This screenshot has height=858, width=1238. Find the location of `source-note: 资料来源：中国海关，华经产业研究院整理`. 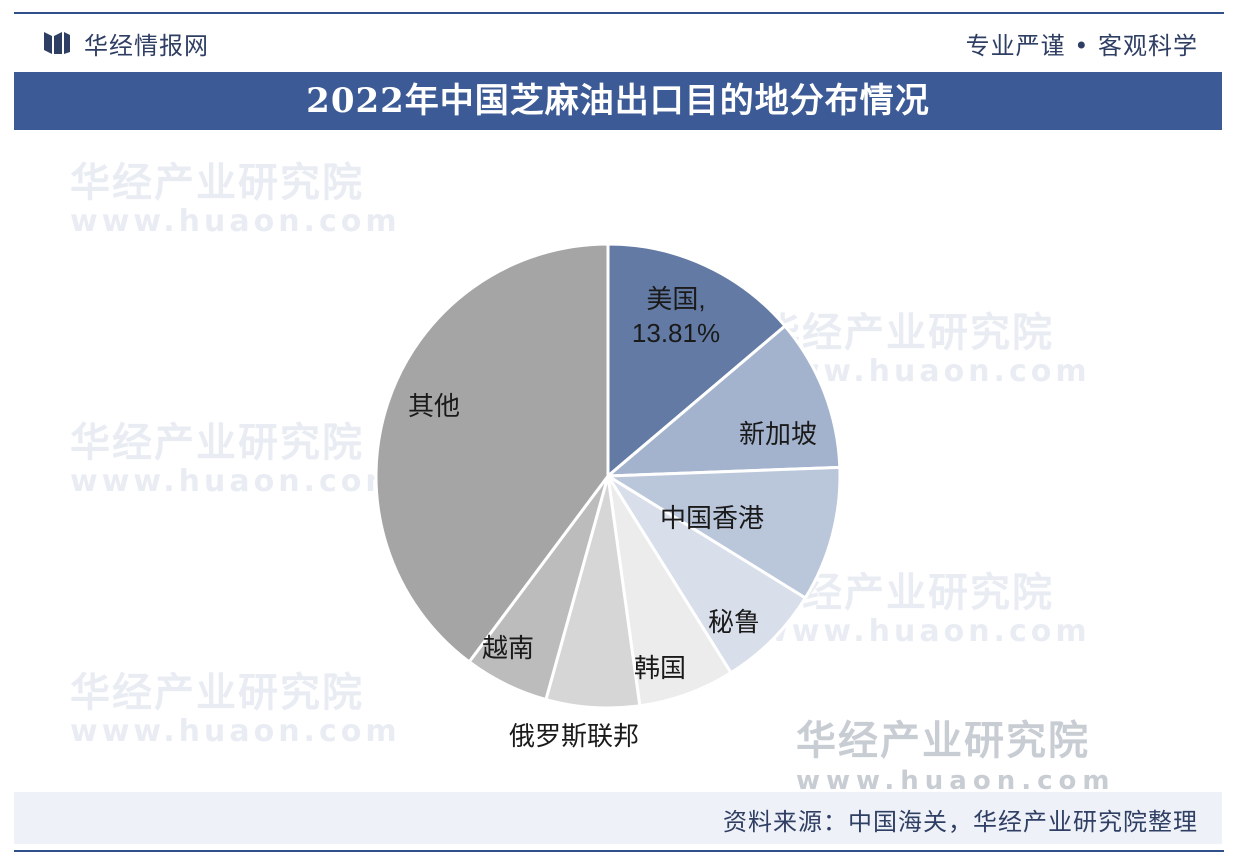

source-note: 资料来源：中国海关，华经产业研究院整理 is located at coordinates (960, 822).